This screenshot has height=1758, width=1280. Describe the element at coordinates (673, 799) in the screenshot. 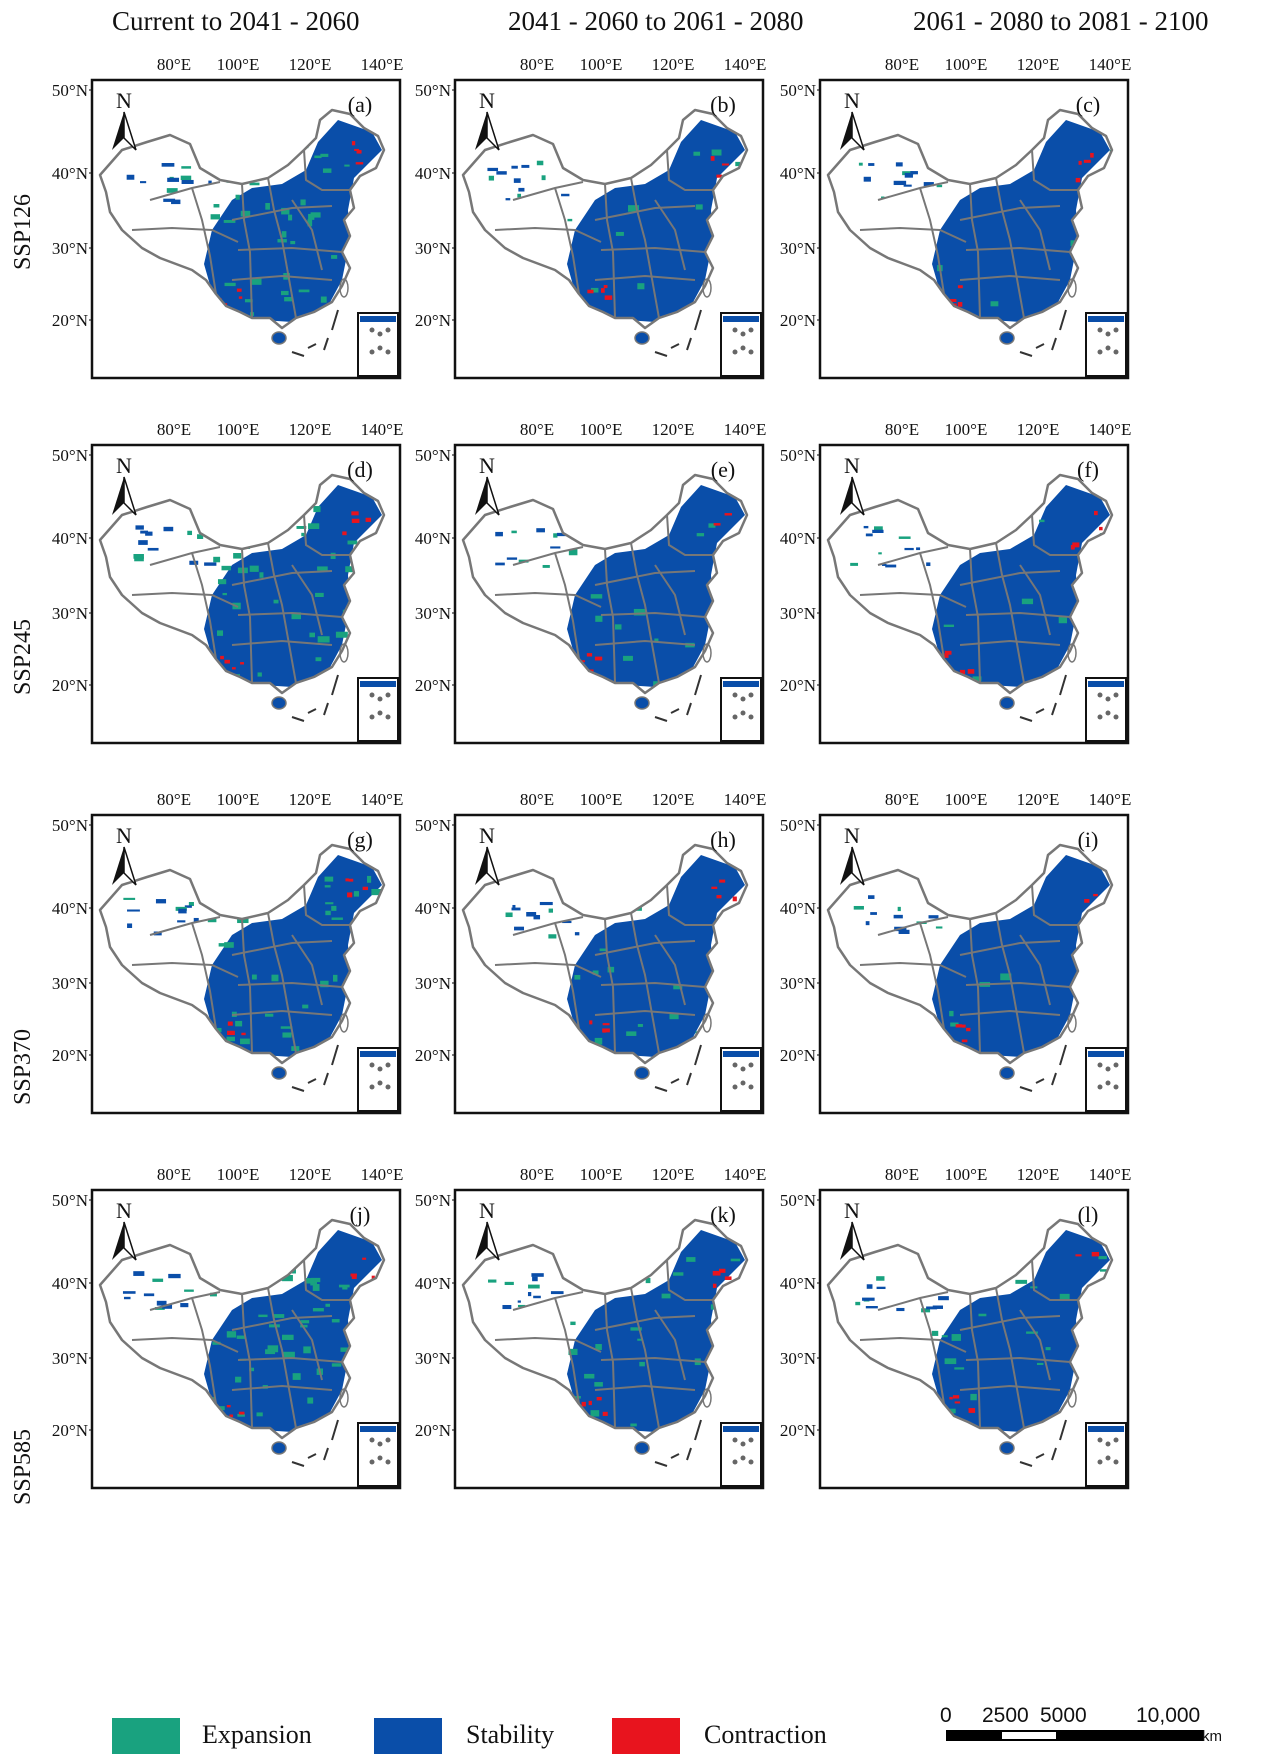

I see `lon-label: 120°E` at that location.